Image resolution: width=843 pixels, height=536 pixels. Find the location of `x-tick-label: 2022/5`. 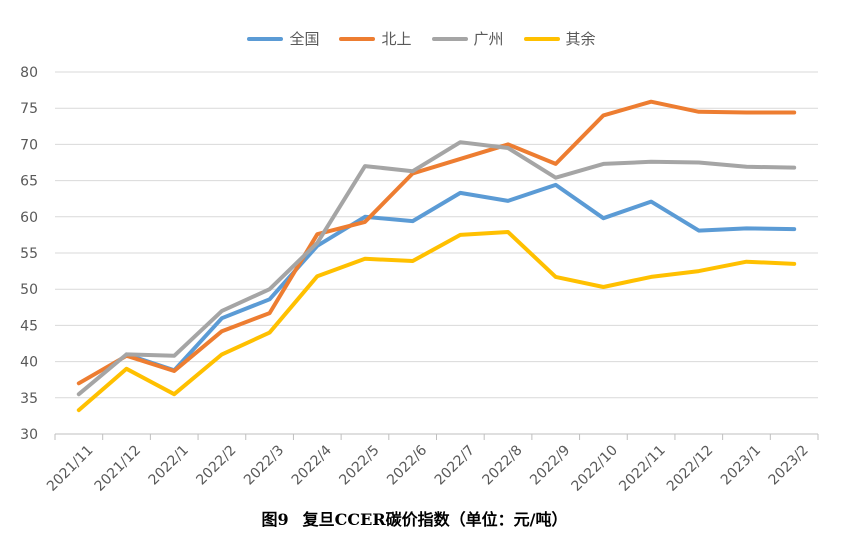

x-tick-label: 2022/5 is located at coordinates (359, 465).